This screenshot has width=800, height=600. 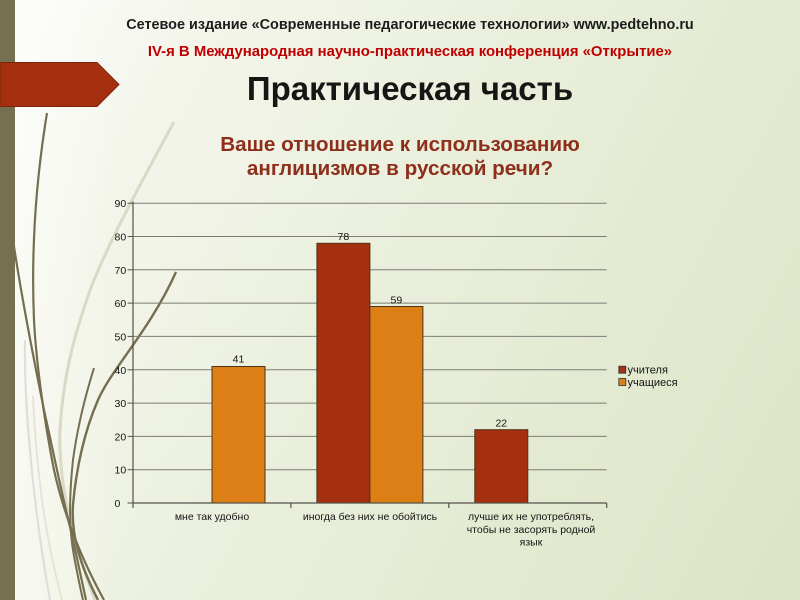 What do you see at coordinates (531, 517) in the screenshot?
I see `svg-text: лучше их не употреблять,` at bounding box center [531, 517].